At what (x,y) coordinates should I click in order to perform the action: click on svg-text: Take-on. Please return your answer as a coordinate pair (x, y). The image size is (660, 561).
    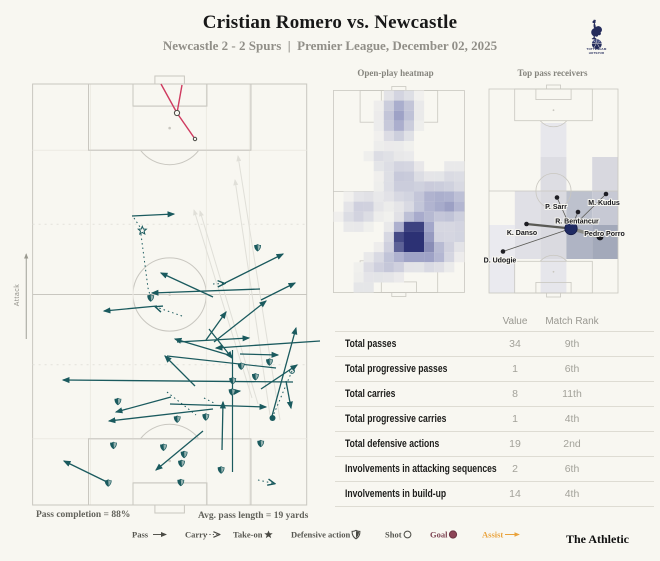
    Looking at the image, I should click on (248, 535).